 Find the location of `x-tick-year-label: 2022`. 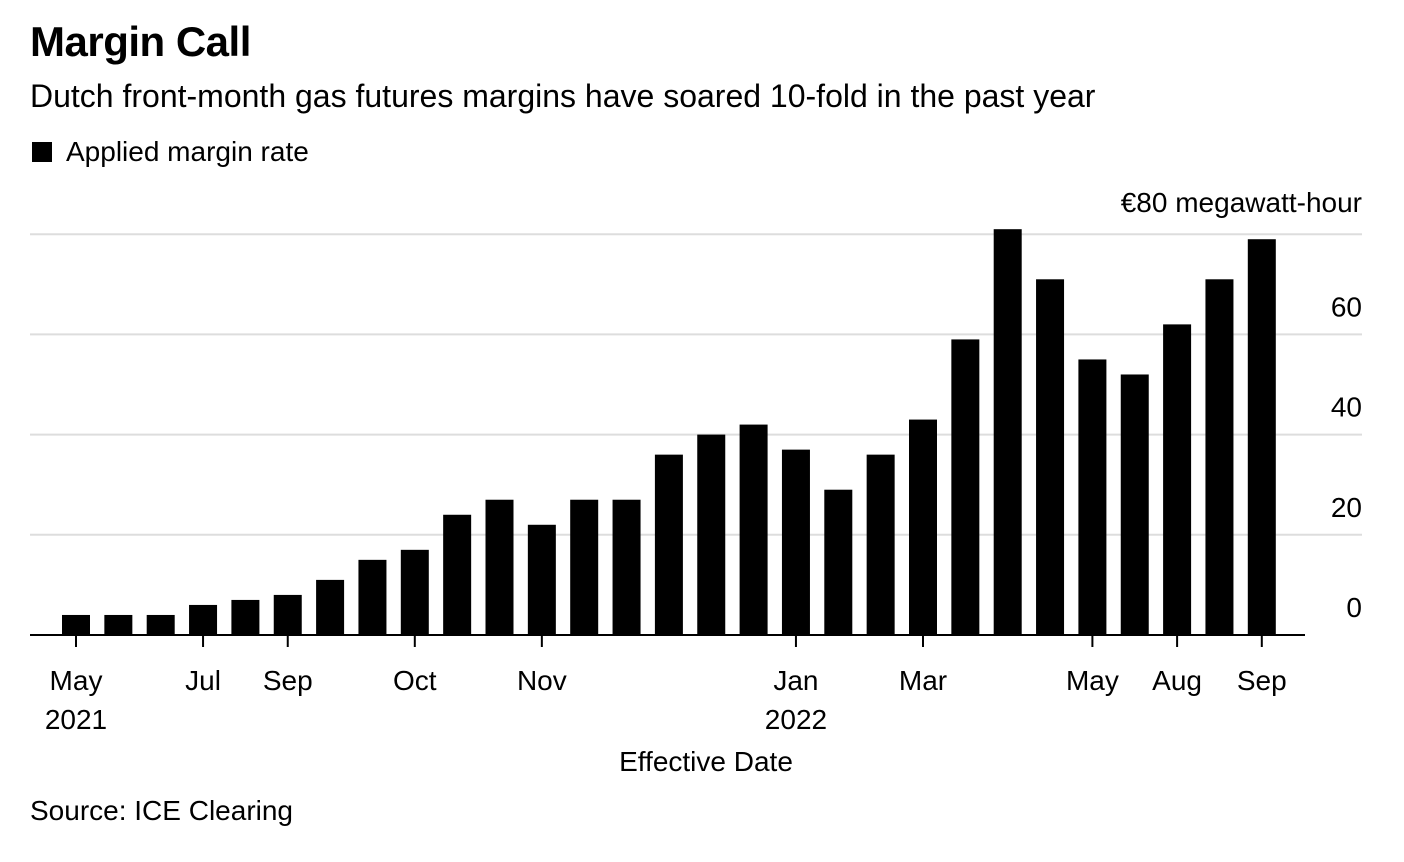

x-tick-year-label: 2022 is located at coordinates (796, 719).